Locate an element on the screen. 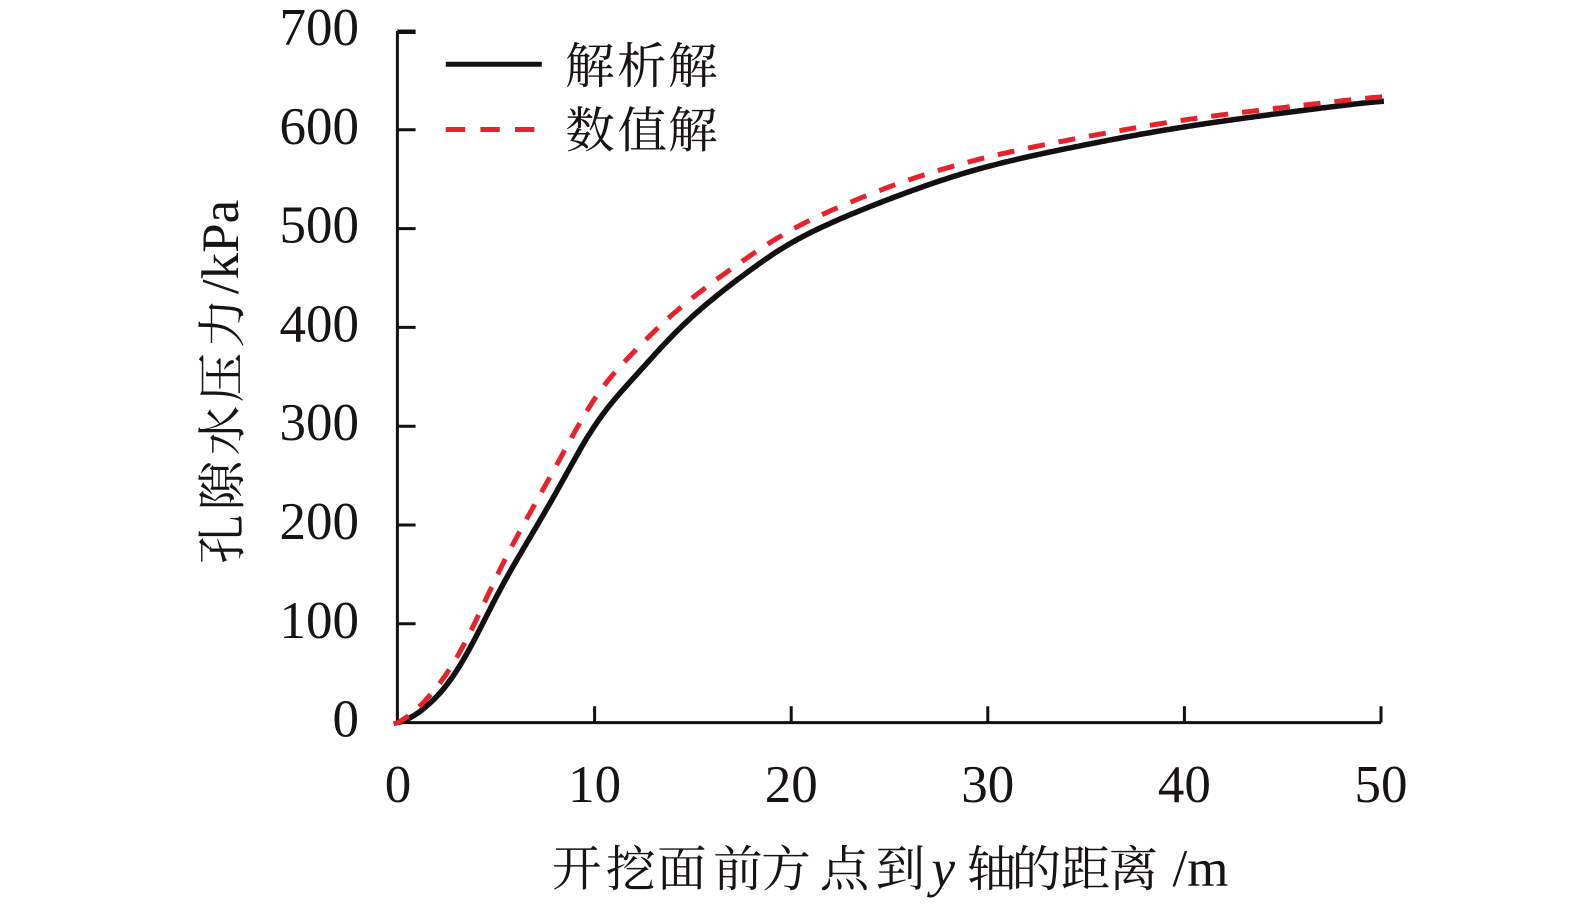 The height and width of the screenshot is (906, 1575). svg-text: 600 is located at coordinates (320, 127).